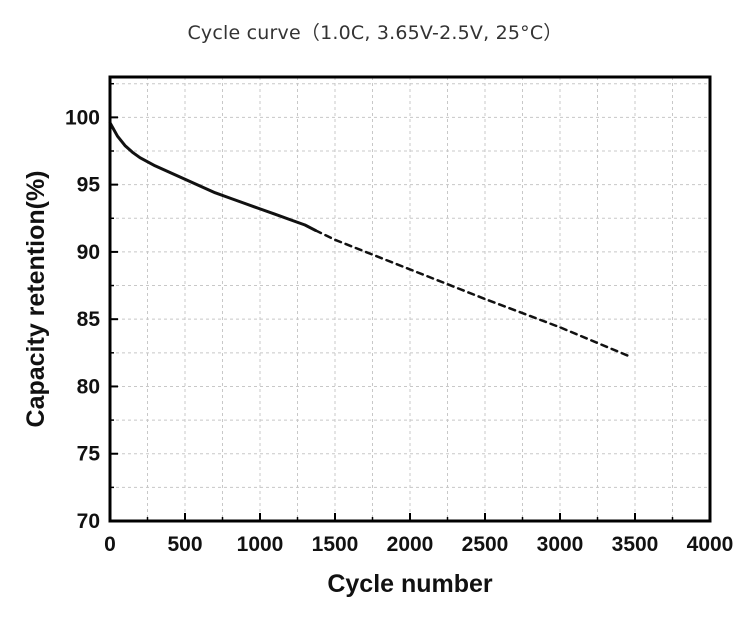  Describe the element at coordinates (410, 584) in the screenshot. I see `x-axis-label: Cycle number` at that location.